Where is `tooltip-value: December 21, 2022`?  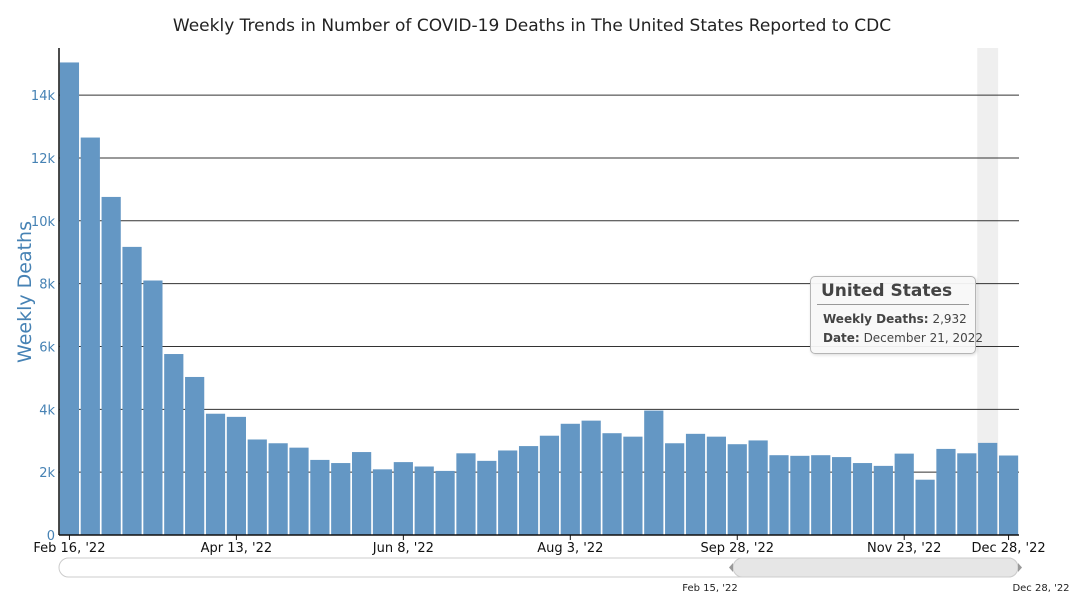 tooltip-value: December 21, 2022 is located at coordinates (923, 338).